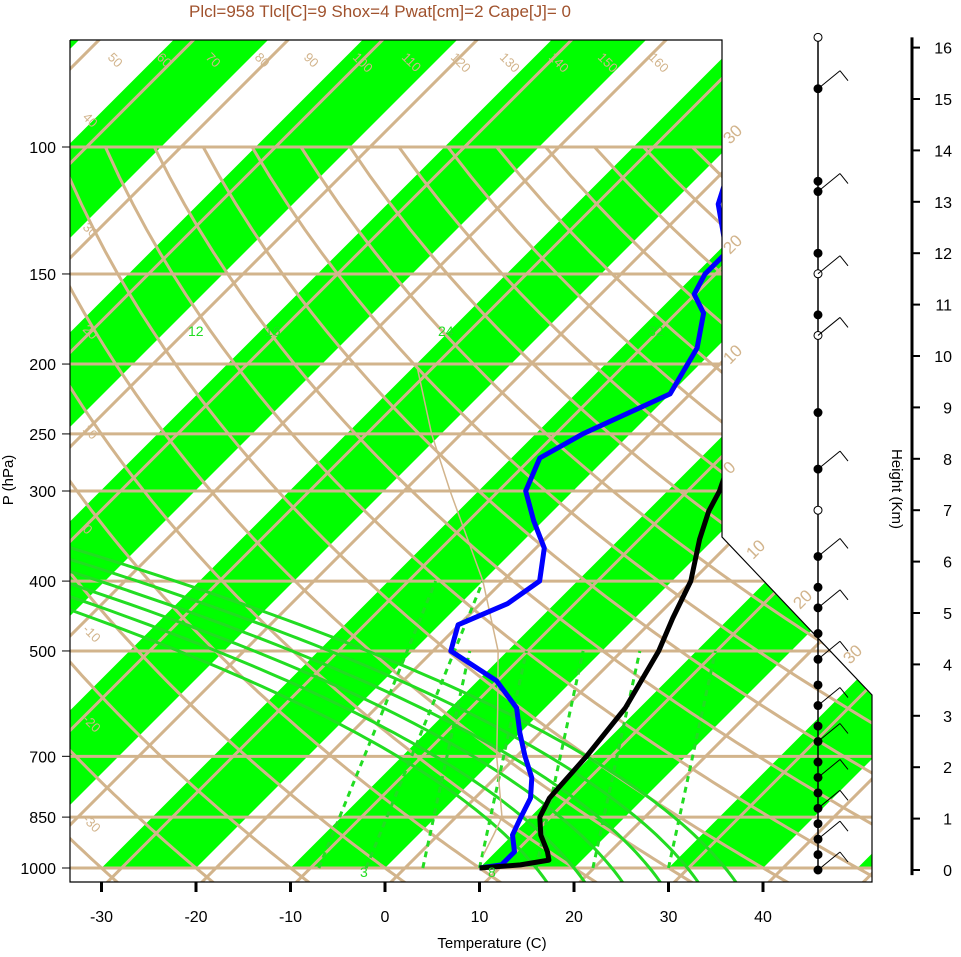 This screenshot has height=957, width=961. Describe the element at coordinates (669, 917) in the screenshot. I see `temperature-tick-label: 30` at that location.